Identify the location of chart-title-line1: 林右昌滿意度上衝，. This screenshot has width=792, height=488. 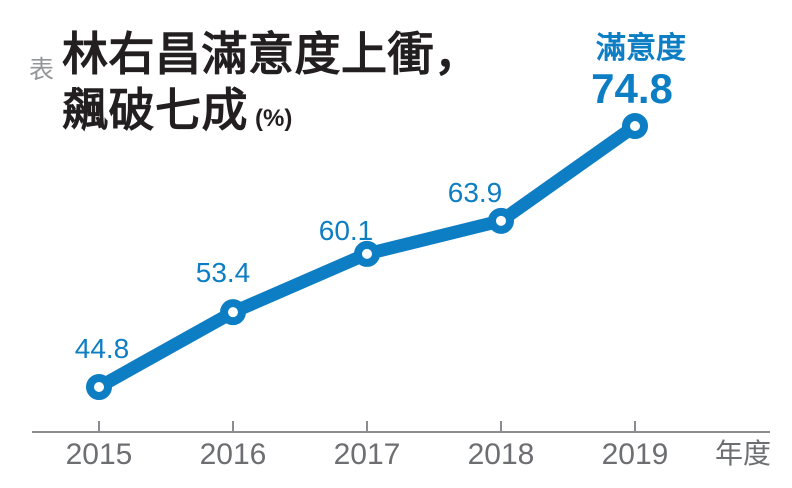
(271, 54).